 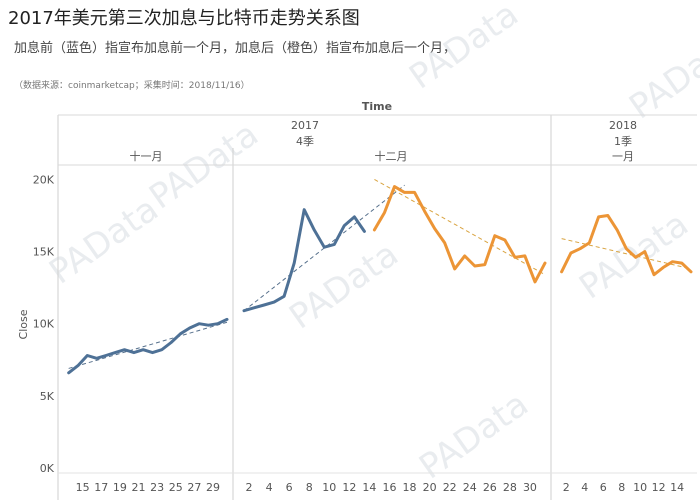 What do you see at coordinates (23, 324) in the screenshot?
I see `y-axis-title: Close` at bounding box center [23, 324].